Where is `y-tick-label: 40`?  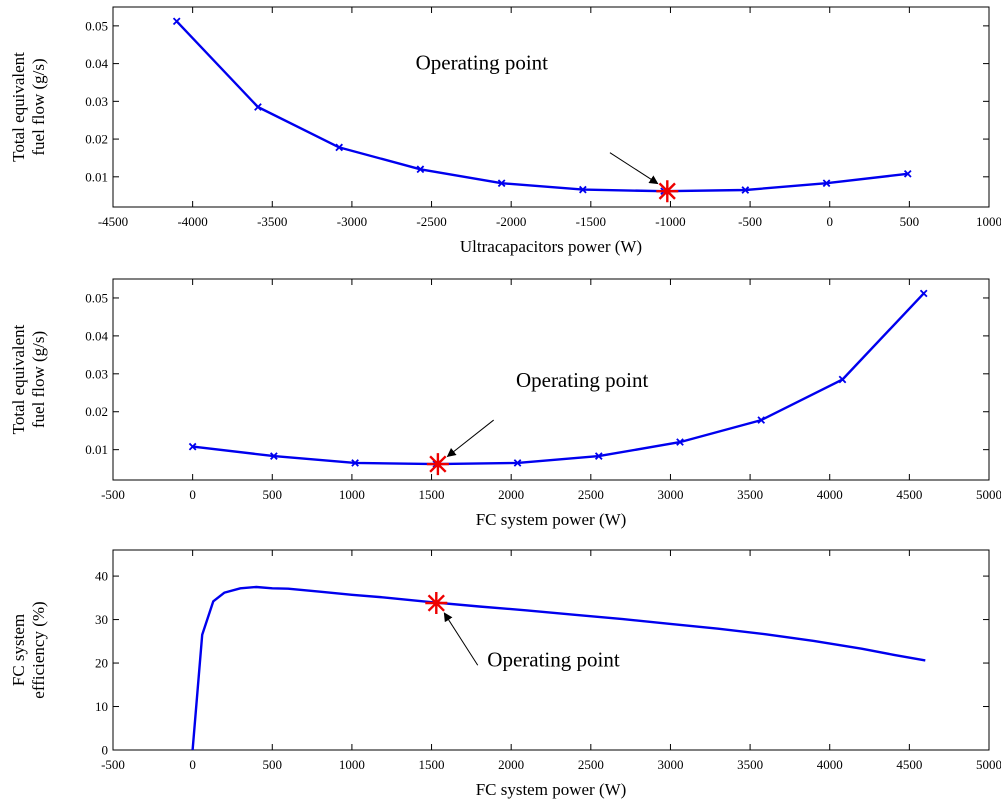
y-tick-label: 40 is located at coordinates (101, 576).